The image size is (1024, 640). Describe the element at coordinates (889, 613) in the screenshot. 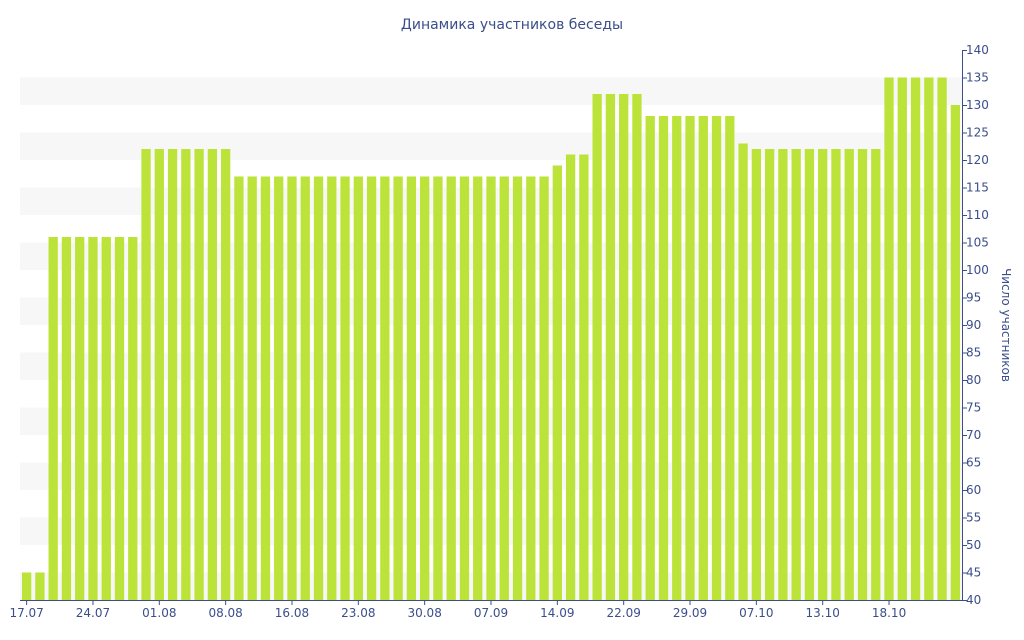

I see `x-tick-label: 18.10` at that location.